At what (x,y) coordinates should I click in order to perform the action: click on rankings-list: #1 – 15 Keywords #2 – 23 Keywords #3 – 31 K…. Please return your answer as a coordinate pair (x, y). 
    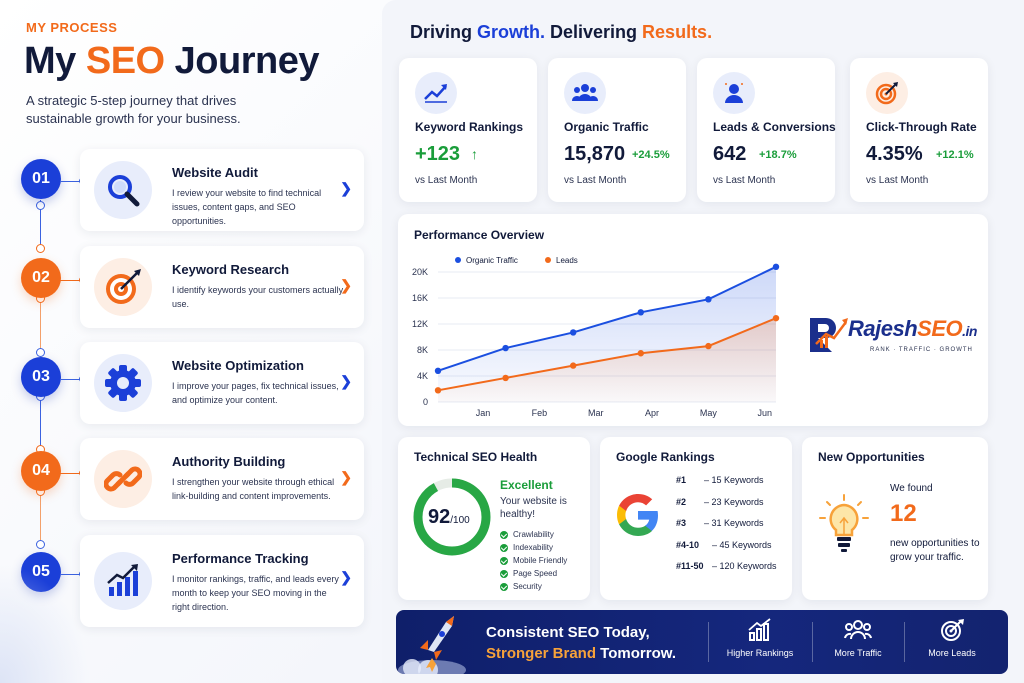
    Looking at the image, I should click on (726, 529).